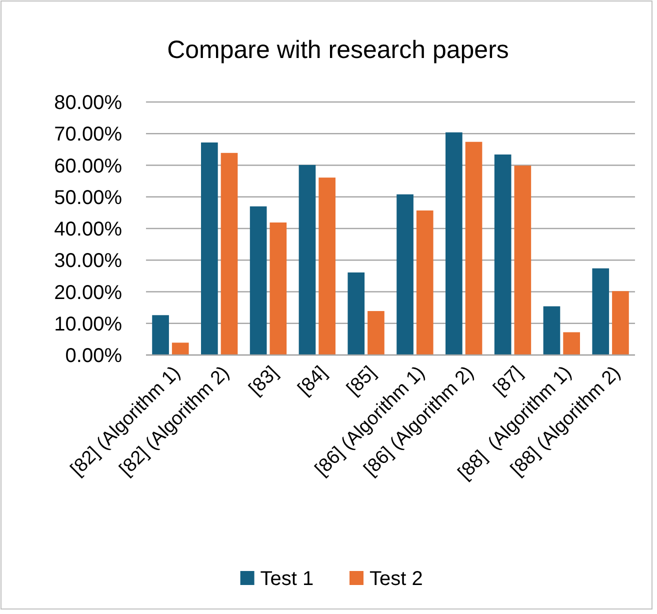 The width and height of the screenshot is (657, 614). Describe the element at coordinates (338, 50) in the screenshot. I see `chart-title: Compare with research papers` at that location.